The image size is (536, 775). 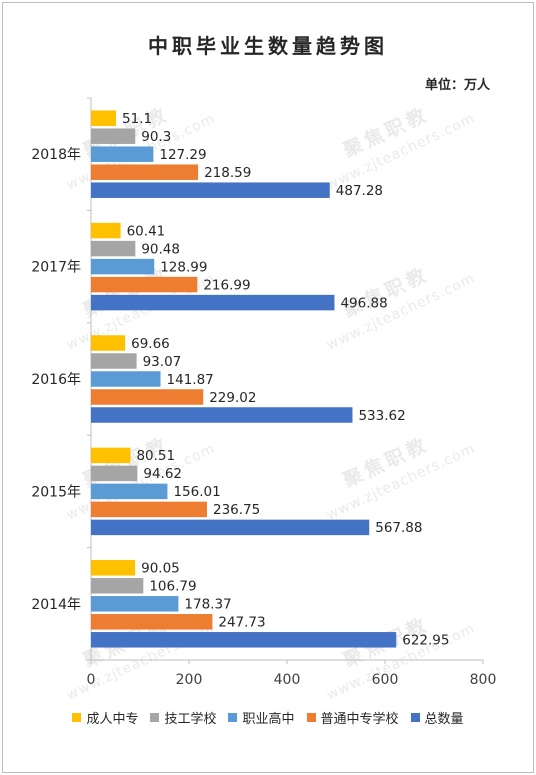 What do you see at coordinates (226, 285) in the screenshot?
I see `data-label: 216.99` at bounding box center [226, 285].